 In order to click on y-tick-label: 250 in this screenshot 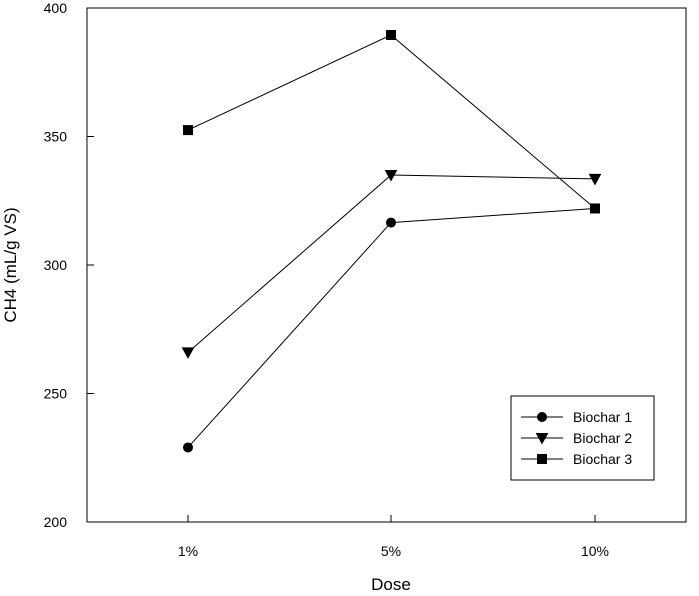, I will do `click(56, 394)`.